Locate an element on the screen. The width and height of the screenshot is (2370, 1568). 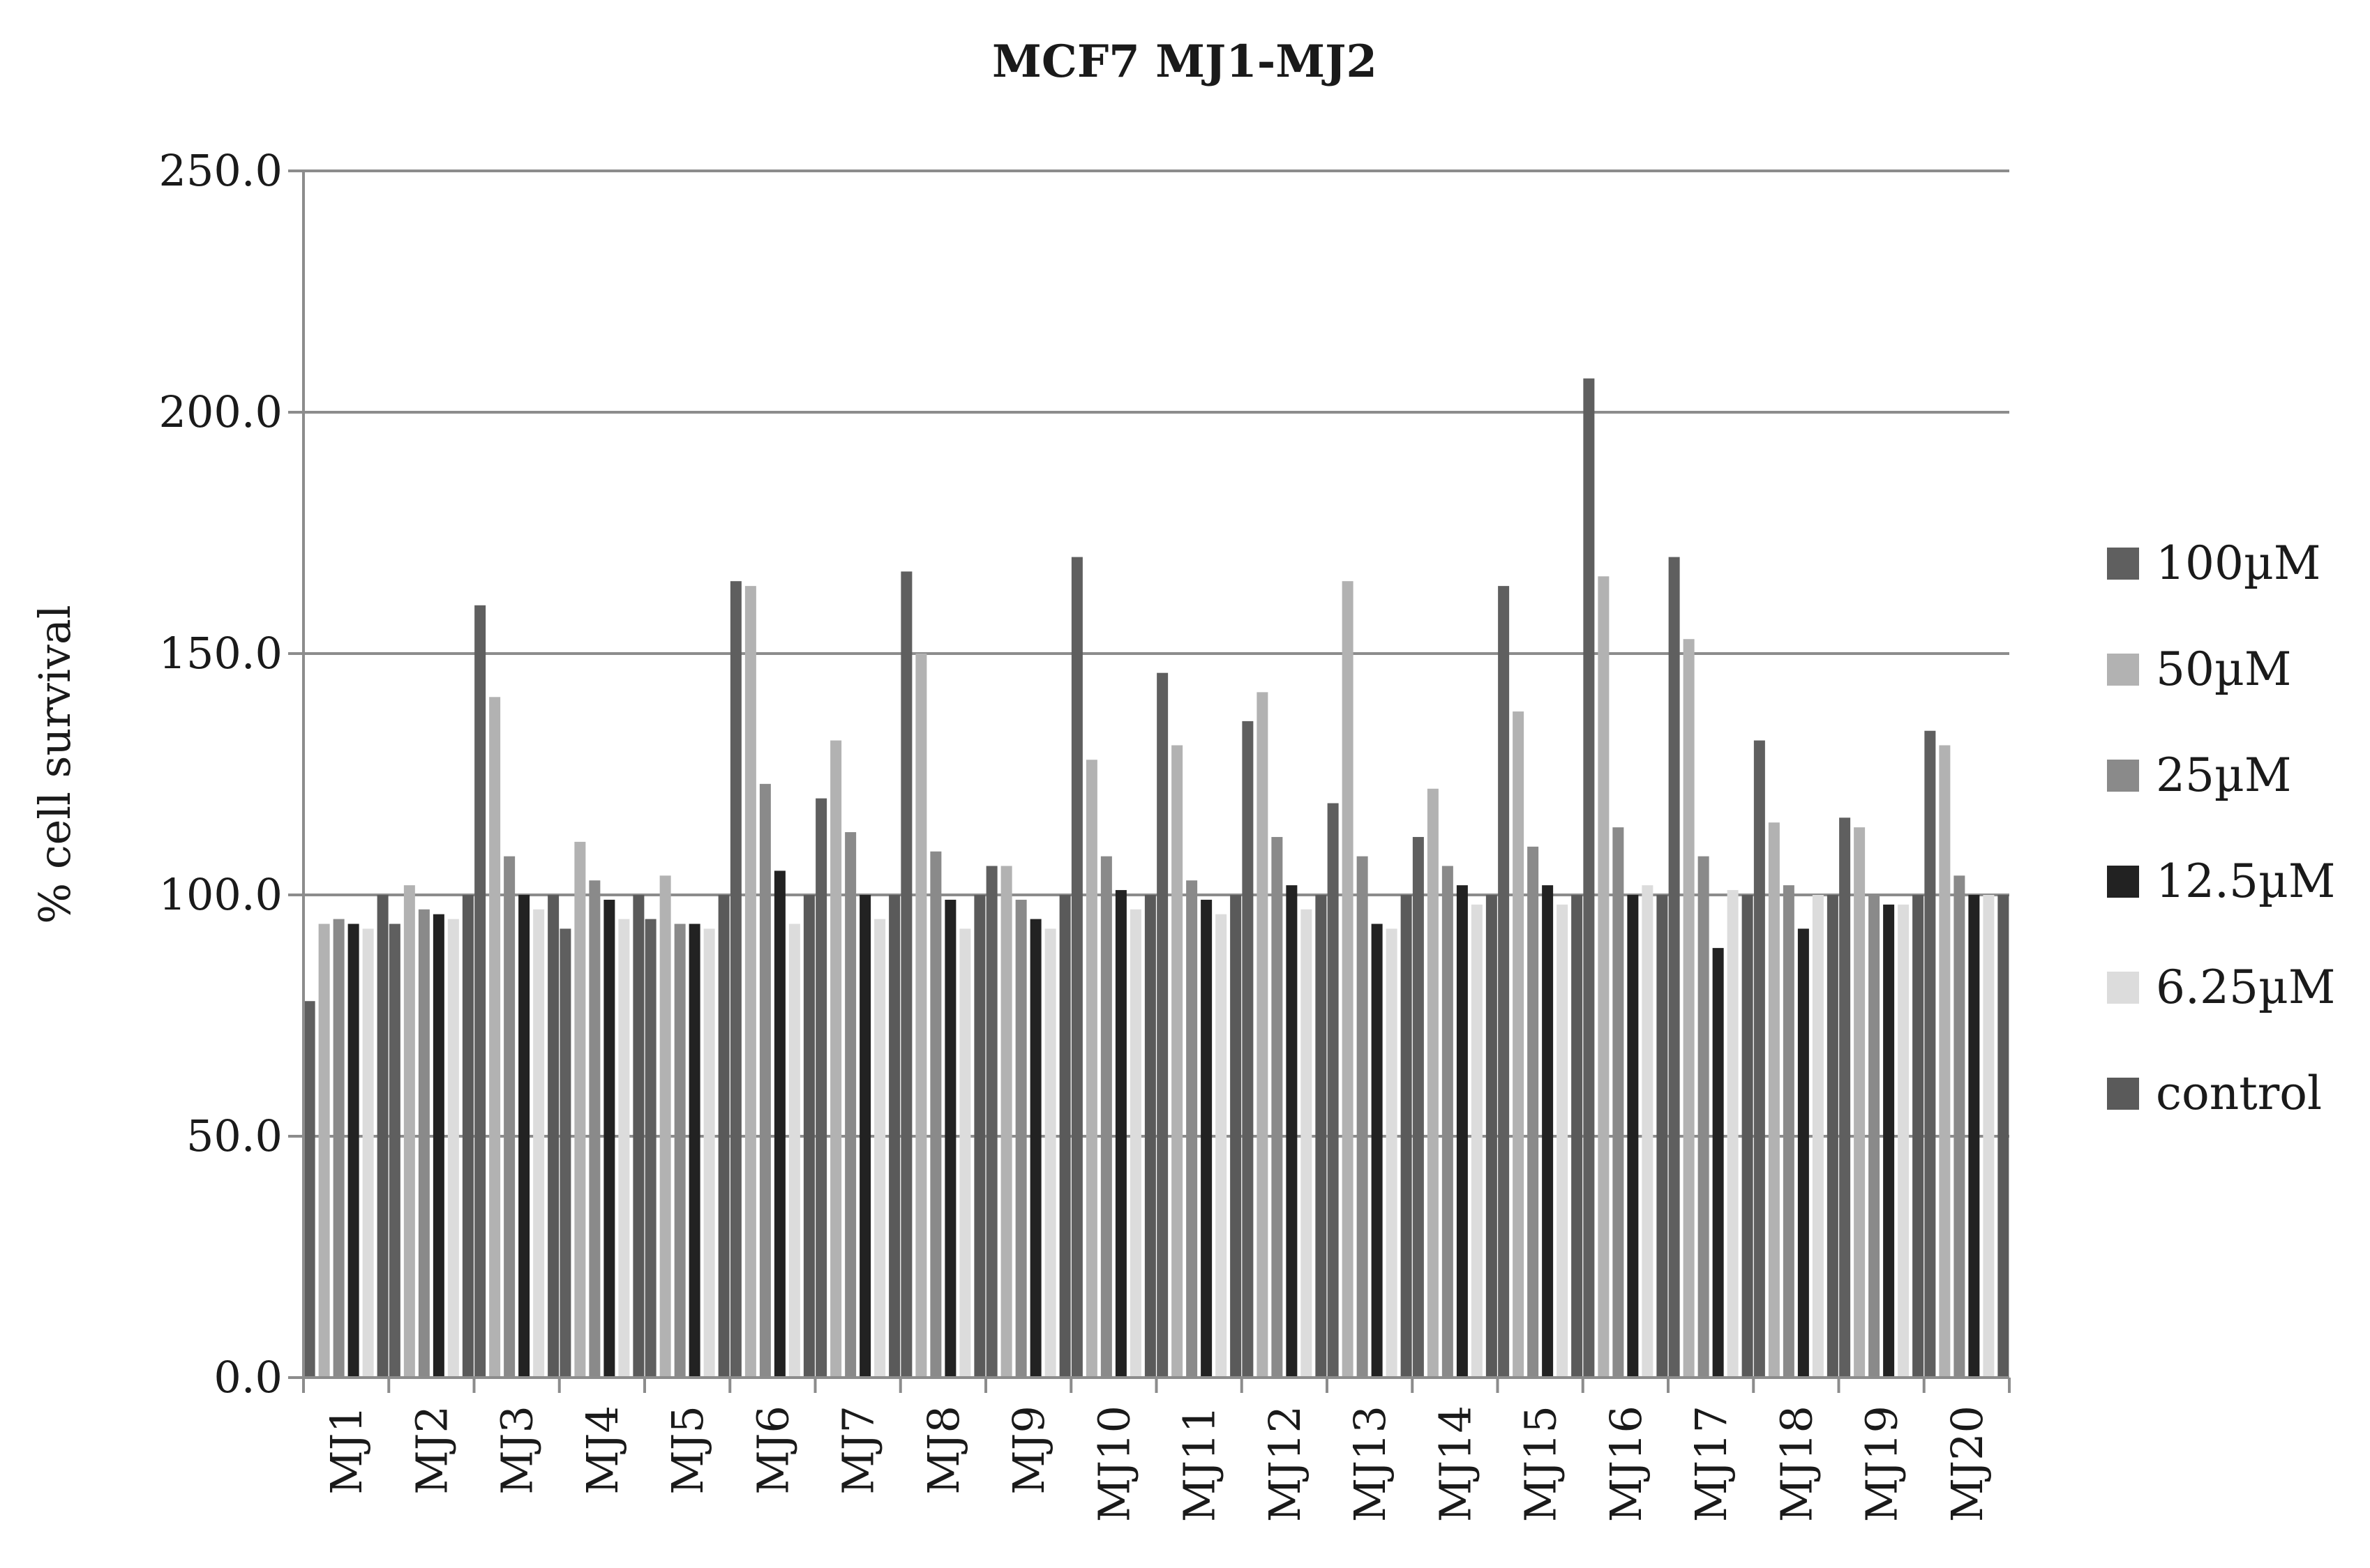
y-tick-label: 150.0 is located at coordinates (221, 653).